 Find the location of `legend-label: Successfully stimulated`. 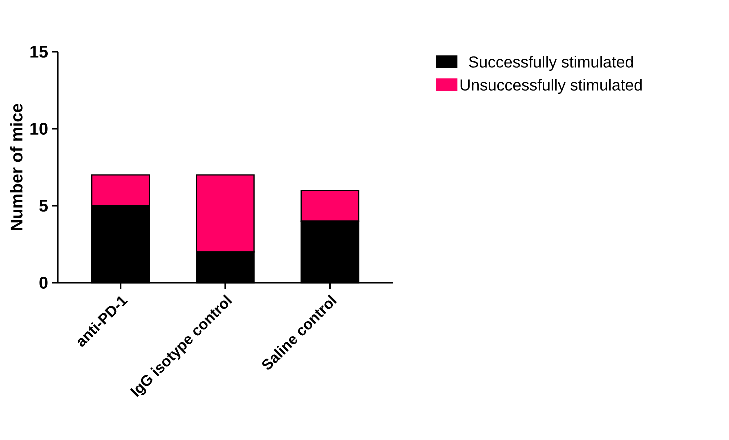

legend-label: Successfully stimulated is located at coordinates (551, 64).